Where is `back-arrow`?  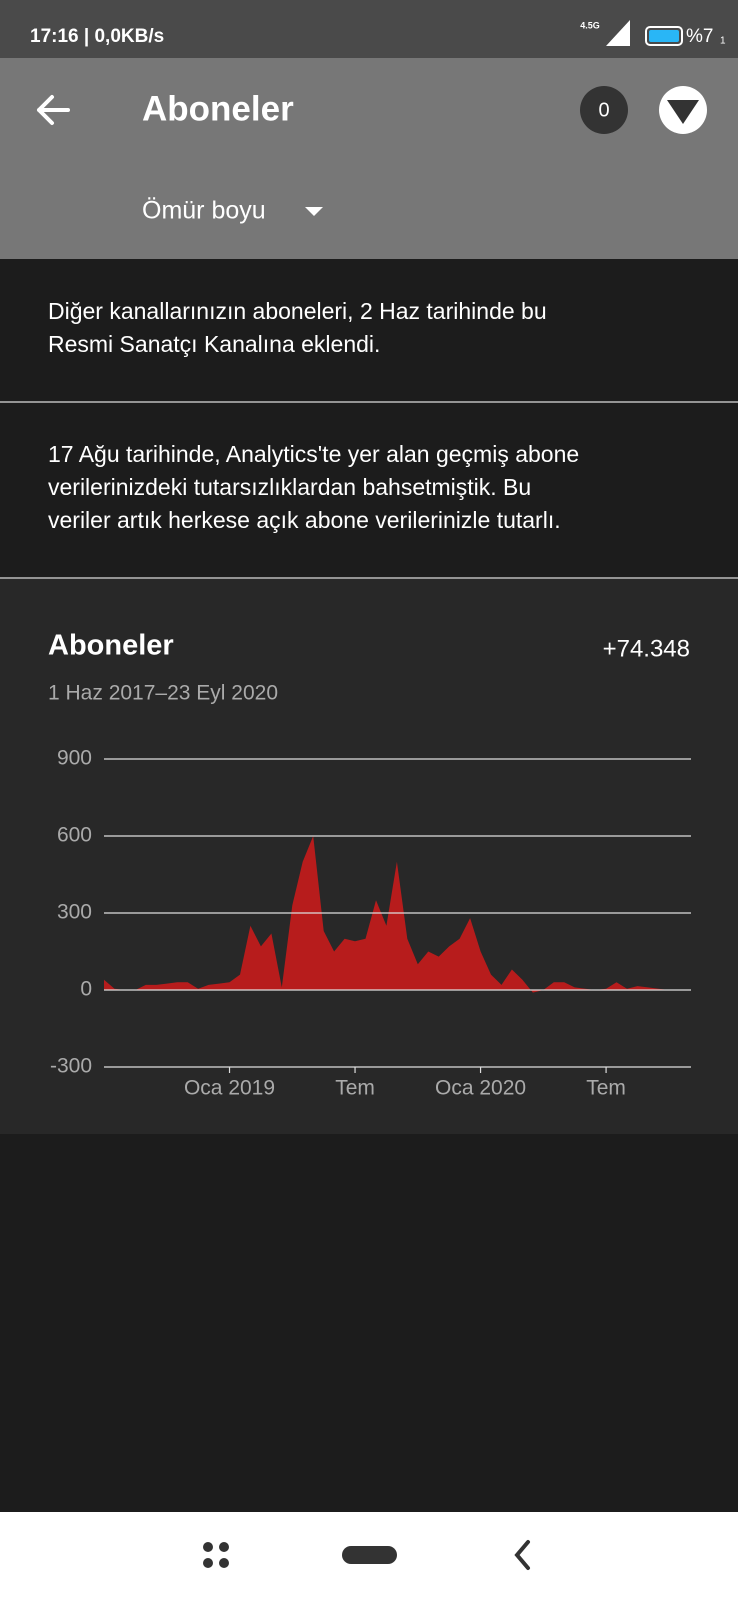 back-arrow is located at coordinates (53, 110).